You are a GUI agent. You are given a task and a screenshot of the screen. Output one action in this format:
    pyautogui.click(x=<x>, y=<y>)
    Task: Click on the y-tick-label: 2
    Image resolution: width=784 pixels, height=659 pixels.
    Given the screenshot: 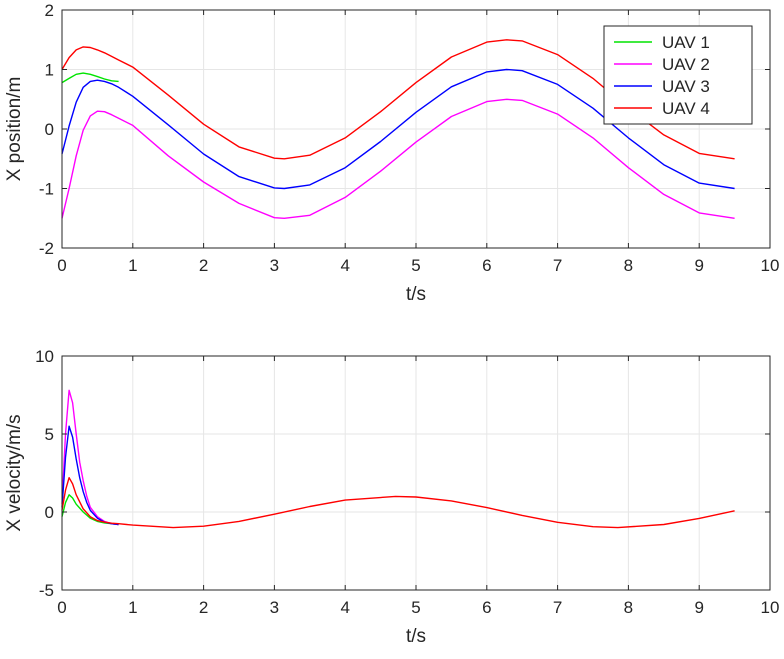 What is the action you would take?
    pyautogui.click(x=49, y=10)
    